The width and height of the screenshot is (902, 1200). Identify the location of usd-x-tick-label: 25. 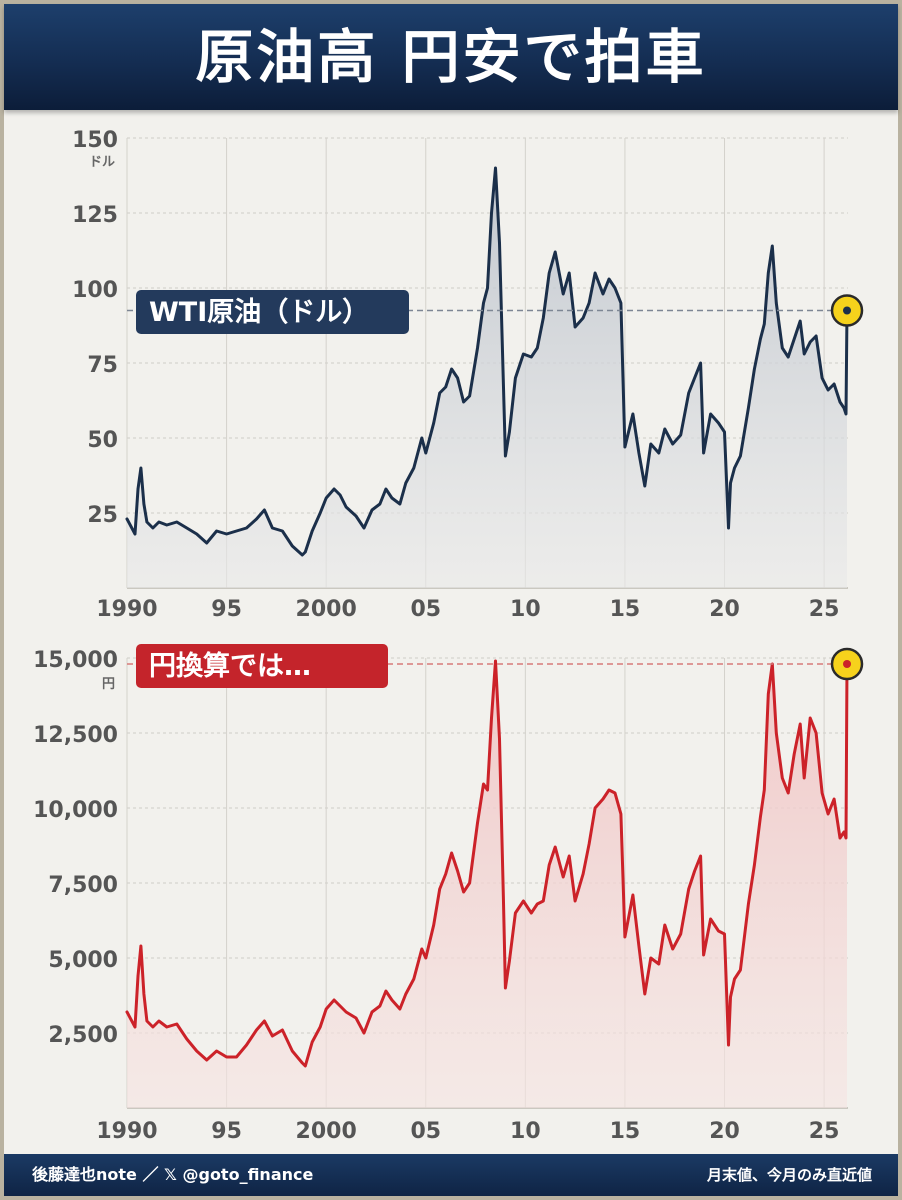
(824, 609).